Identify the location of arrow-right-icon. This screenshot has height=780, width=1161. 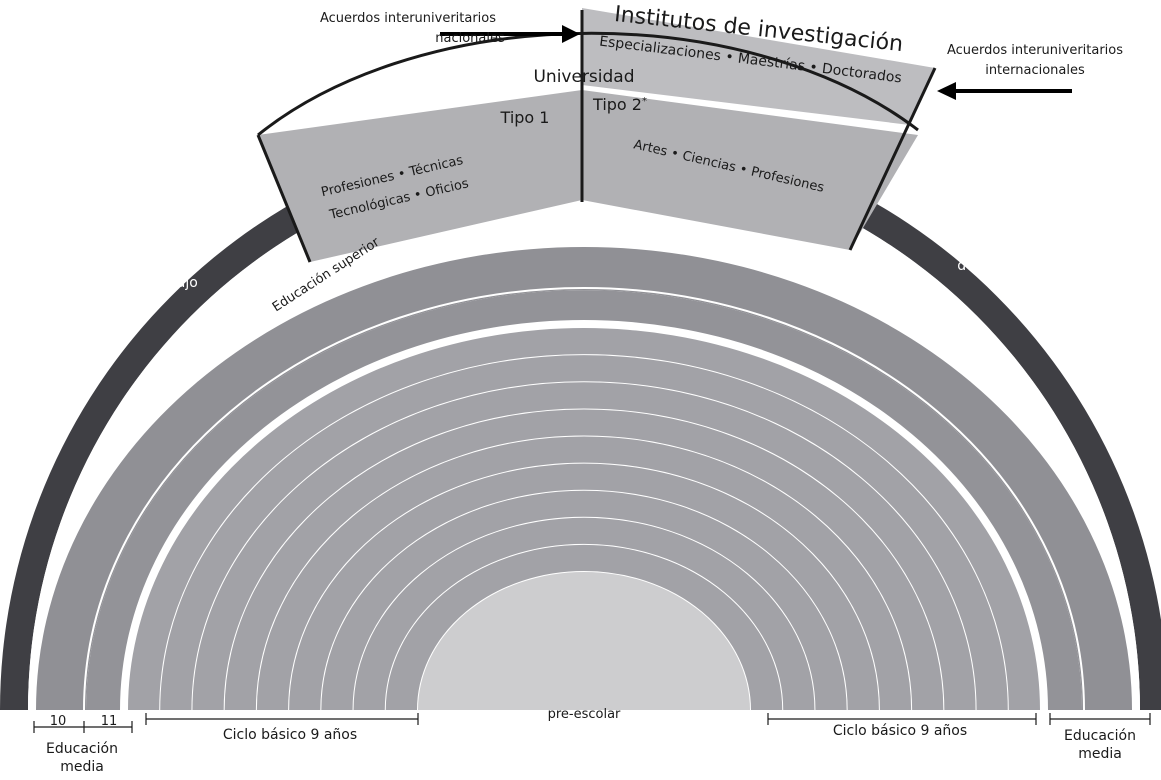
(510, 34).